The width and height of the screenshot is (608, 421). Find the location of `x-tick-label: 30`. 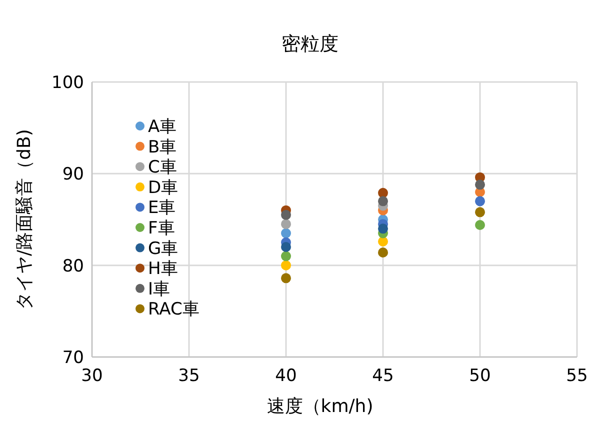

x-tick-label: 30 is located at coordinates (92, 376).